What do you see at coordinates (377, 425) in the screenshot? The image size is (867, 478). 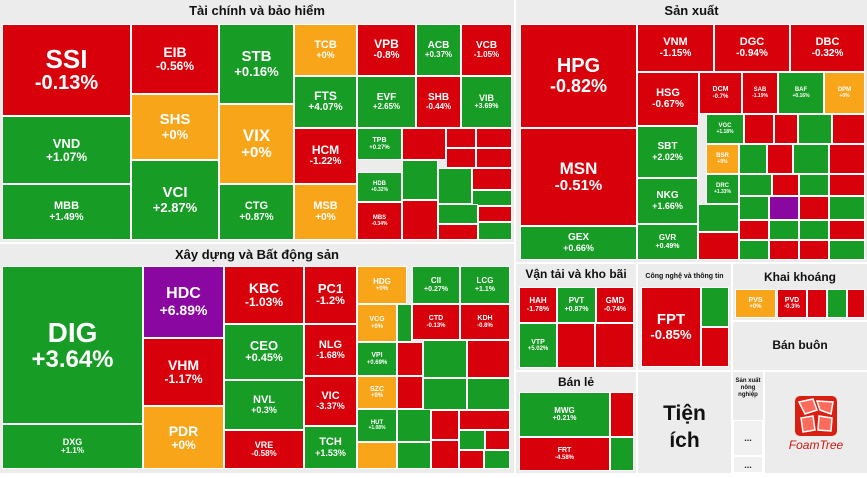 I see `stock-tile-hut: HUT +1.08%` at bounding box center [377, 425].